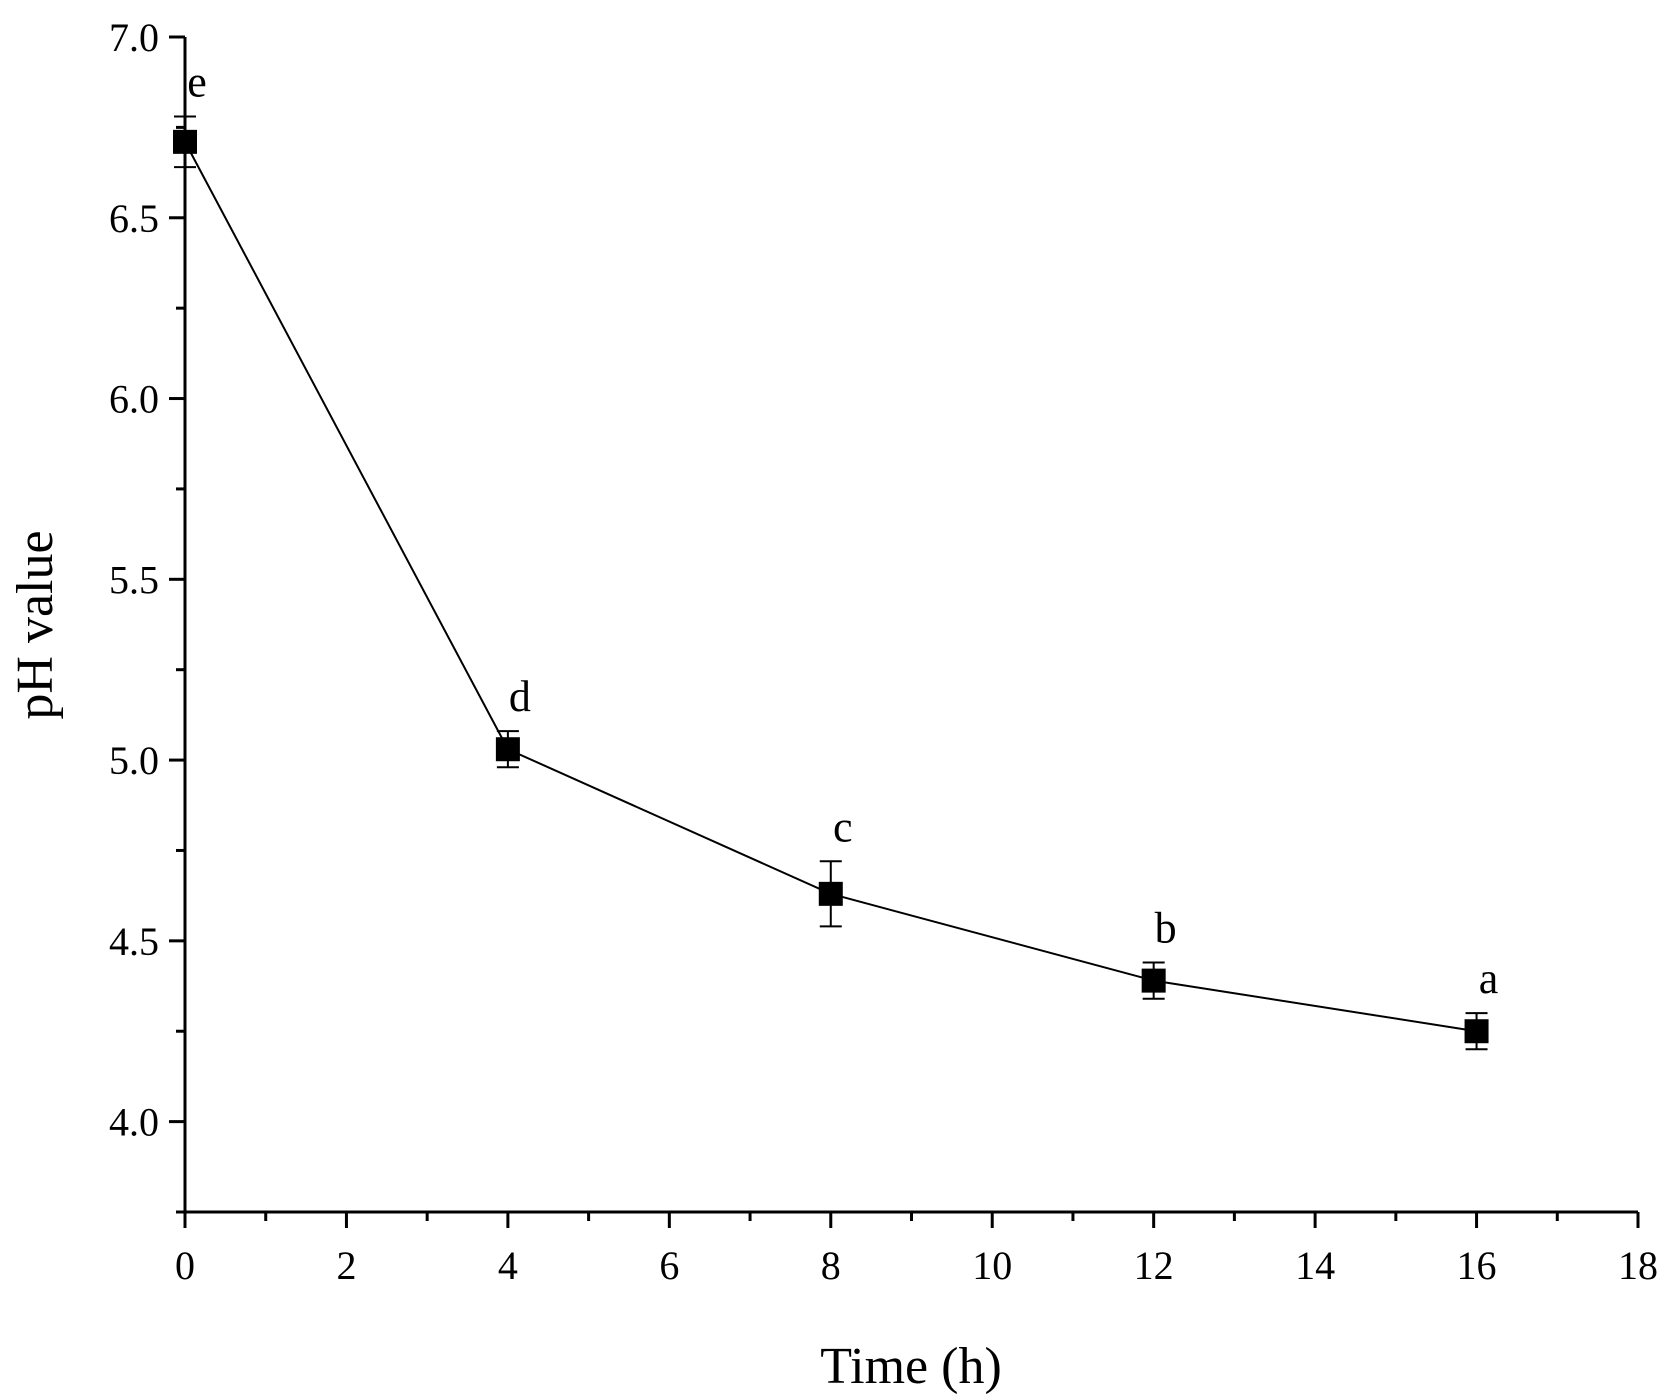  Describe the element at coordinates (1166, 928) in the screenshot. I see `point-letter-label: b` at that location.